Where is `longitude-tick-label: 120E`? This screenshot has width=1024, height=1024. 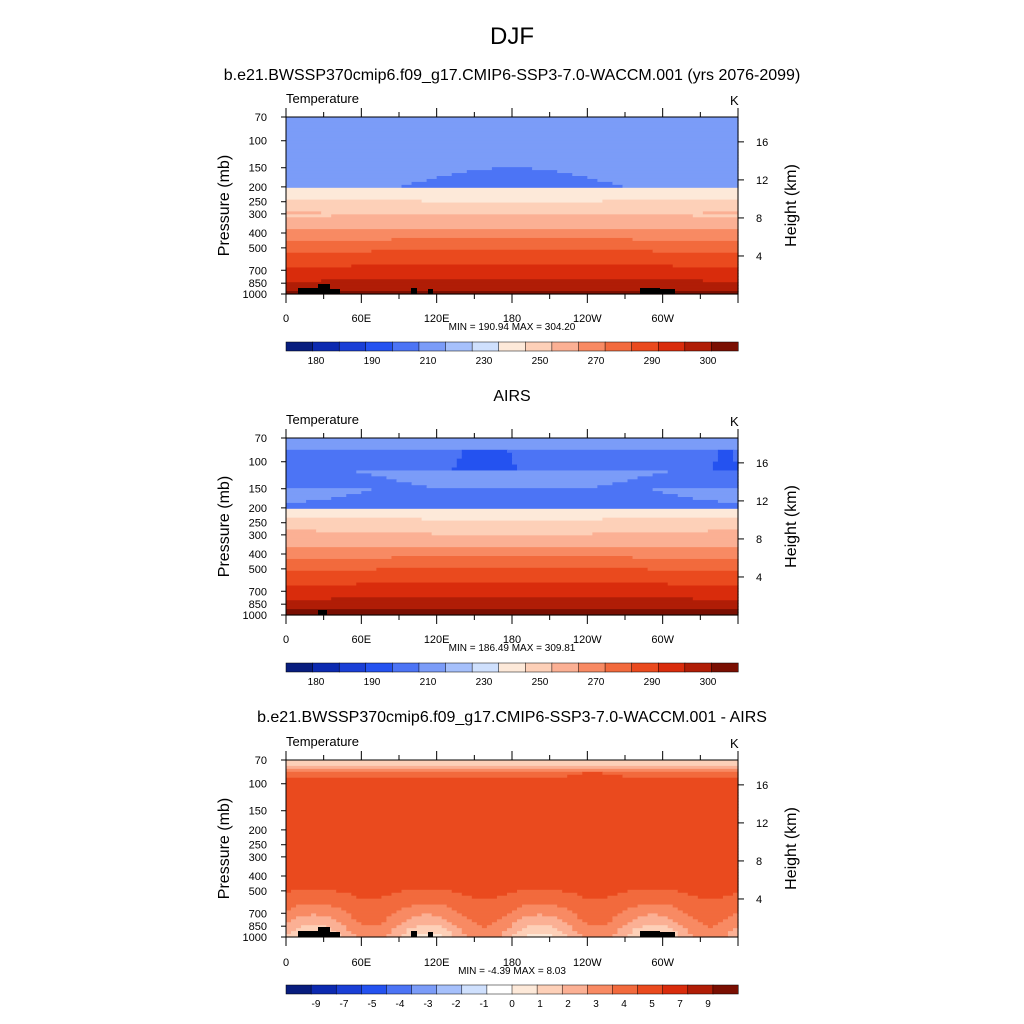
longitude-tick-label: 120E is located at coordinates (437, 963).